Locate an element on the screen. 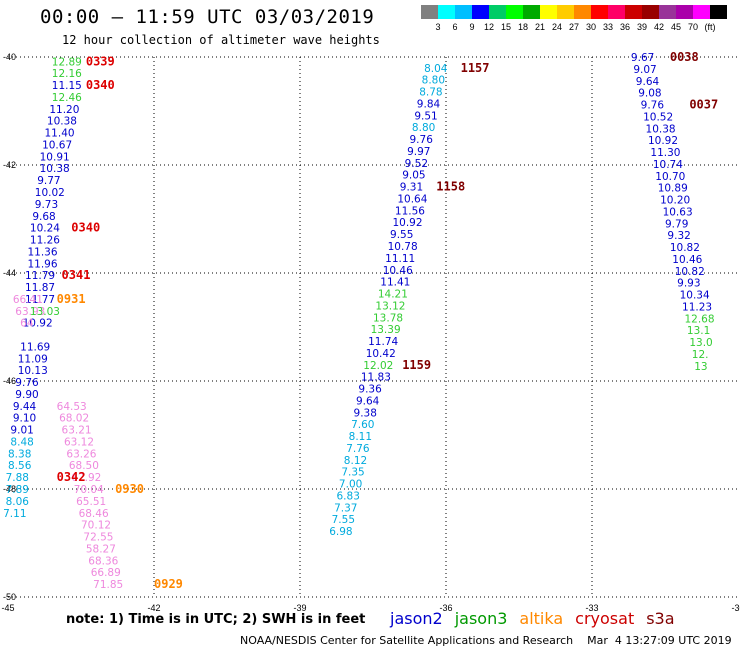 This screenshot has width=740, height=650. swh-label: 9.31 is located at coordinates (411, 188).